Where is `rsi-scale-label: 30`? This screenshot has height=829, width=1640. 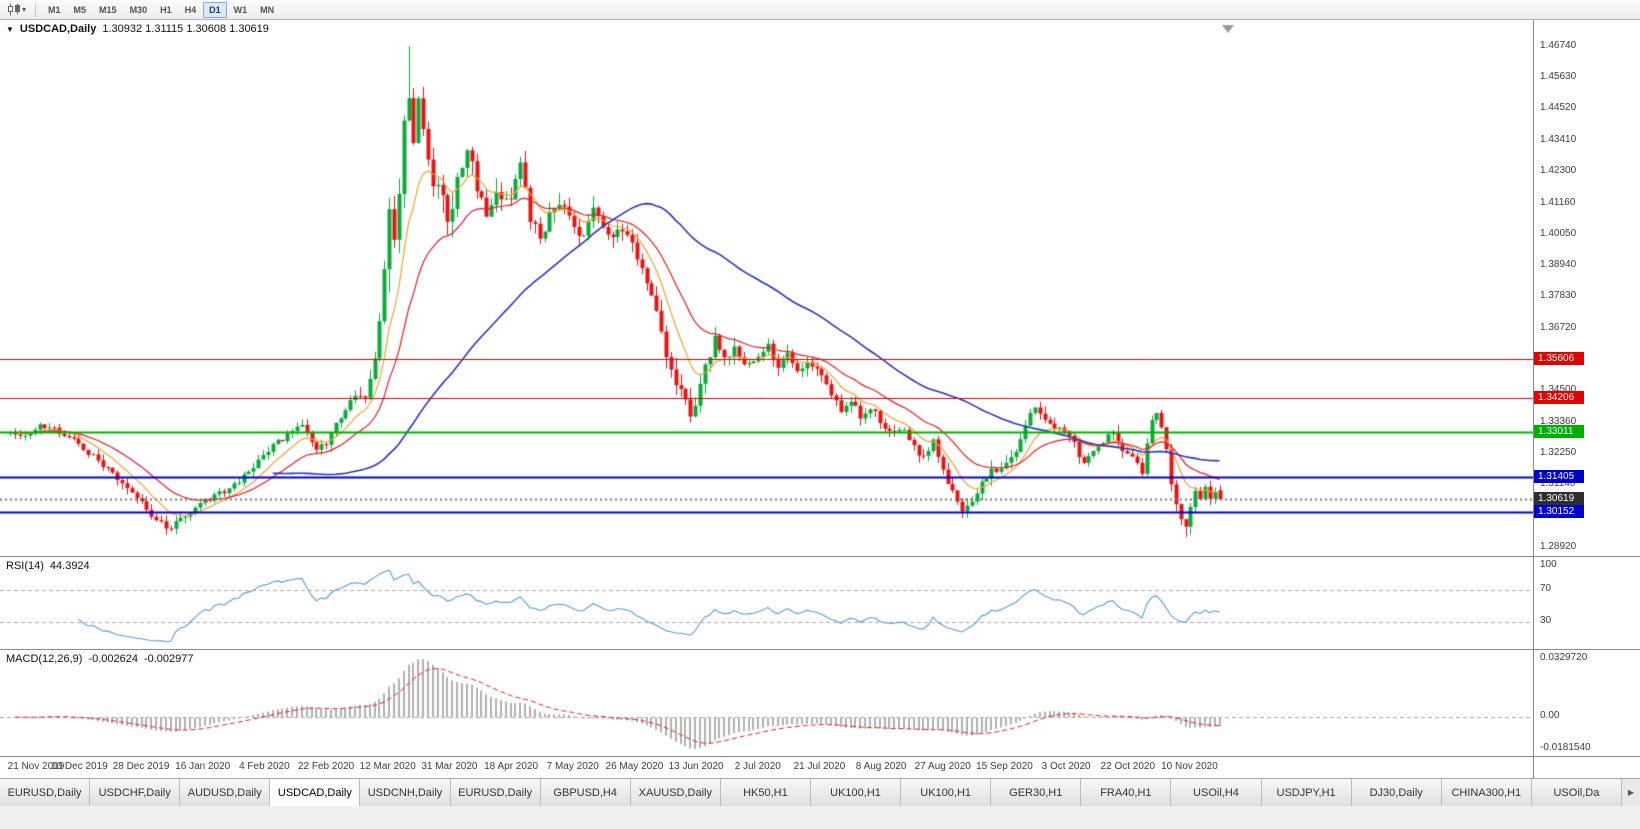 rsi-scale-label: 30 is located at coordinates (1546, 620).